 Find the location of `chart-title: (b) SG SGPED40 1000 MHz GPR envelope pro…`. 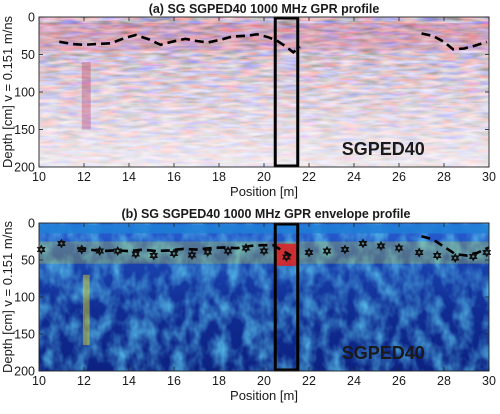

chart-title: (b) SG SGPED40 1000 MHz GPR envelope pro… is located at coordinates (266, 214).